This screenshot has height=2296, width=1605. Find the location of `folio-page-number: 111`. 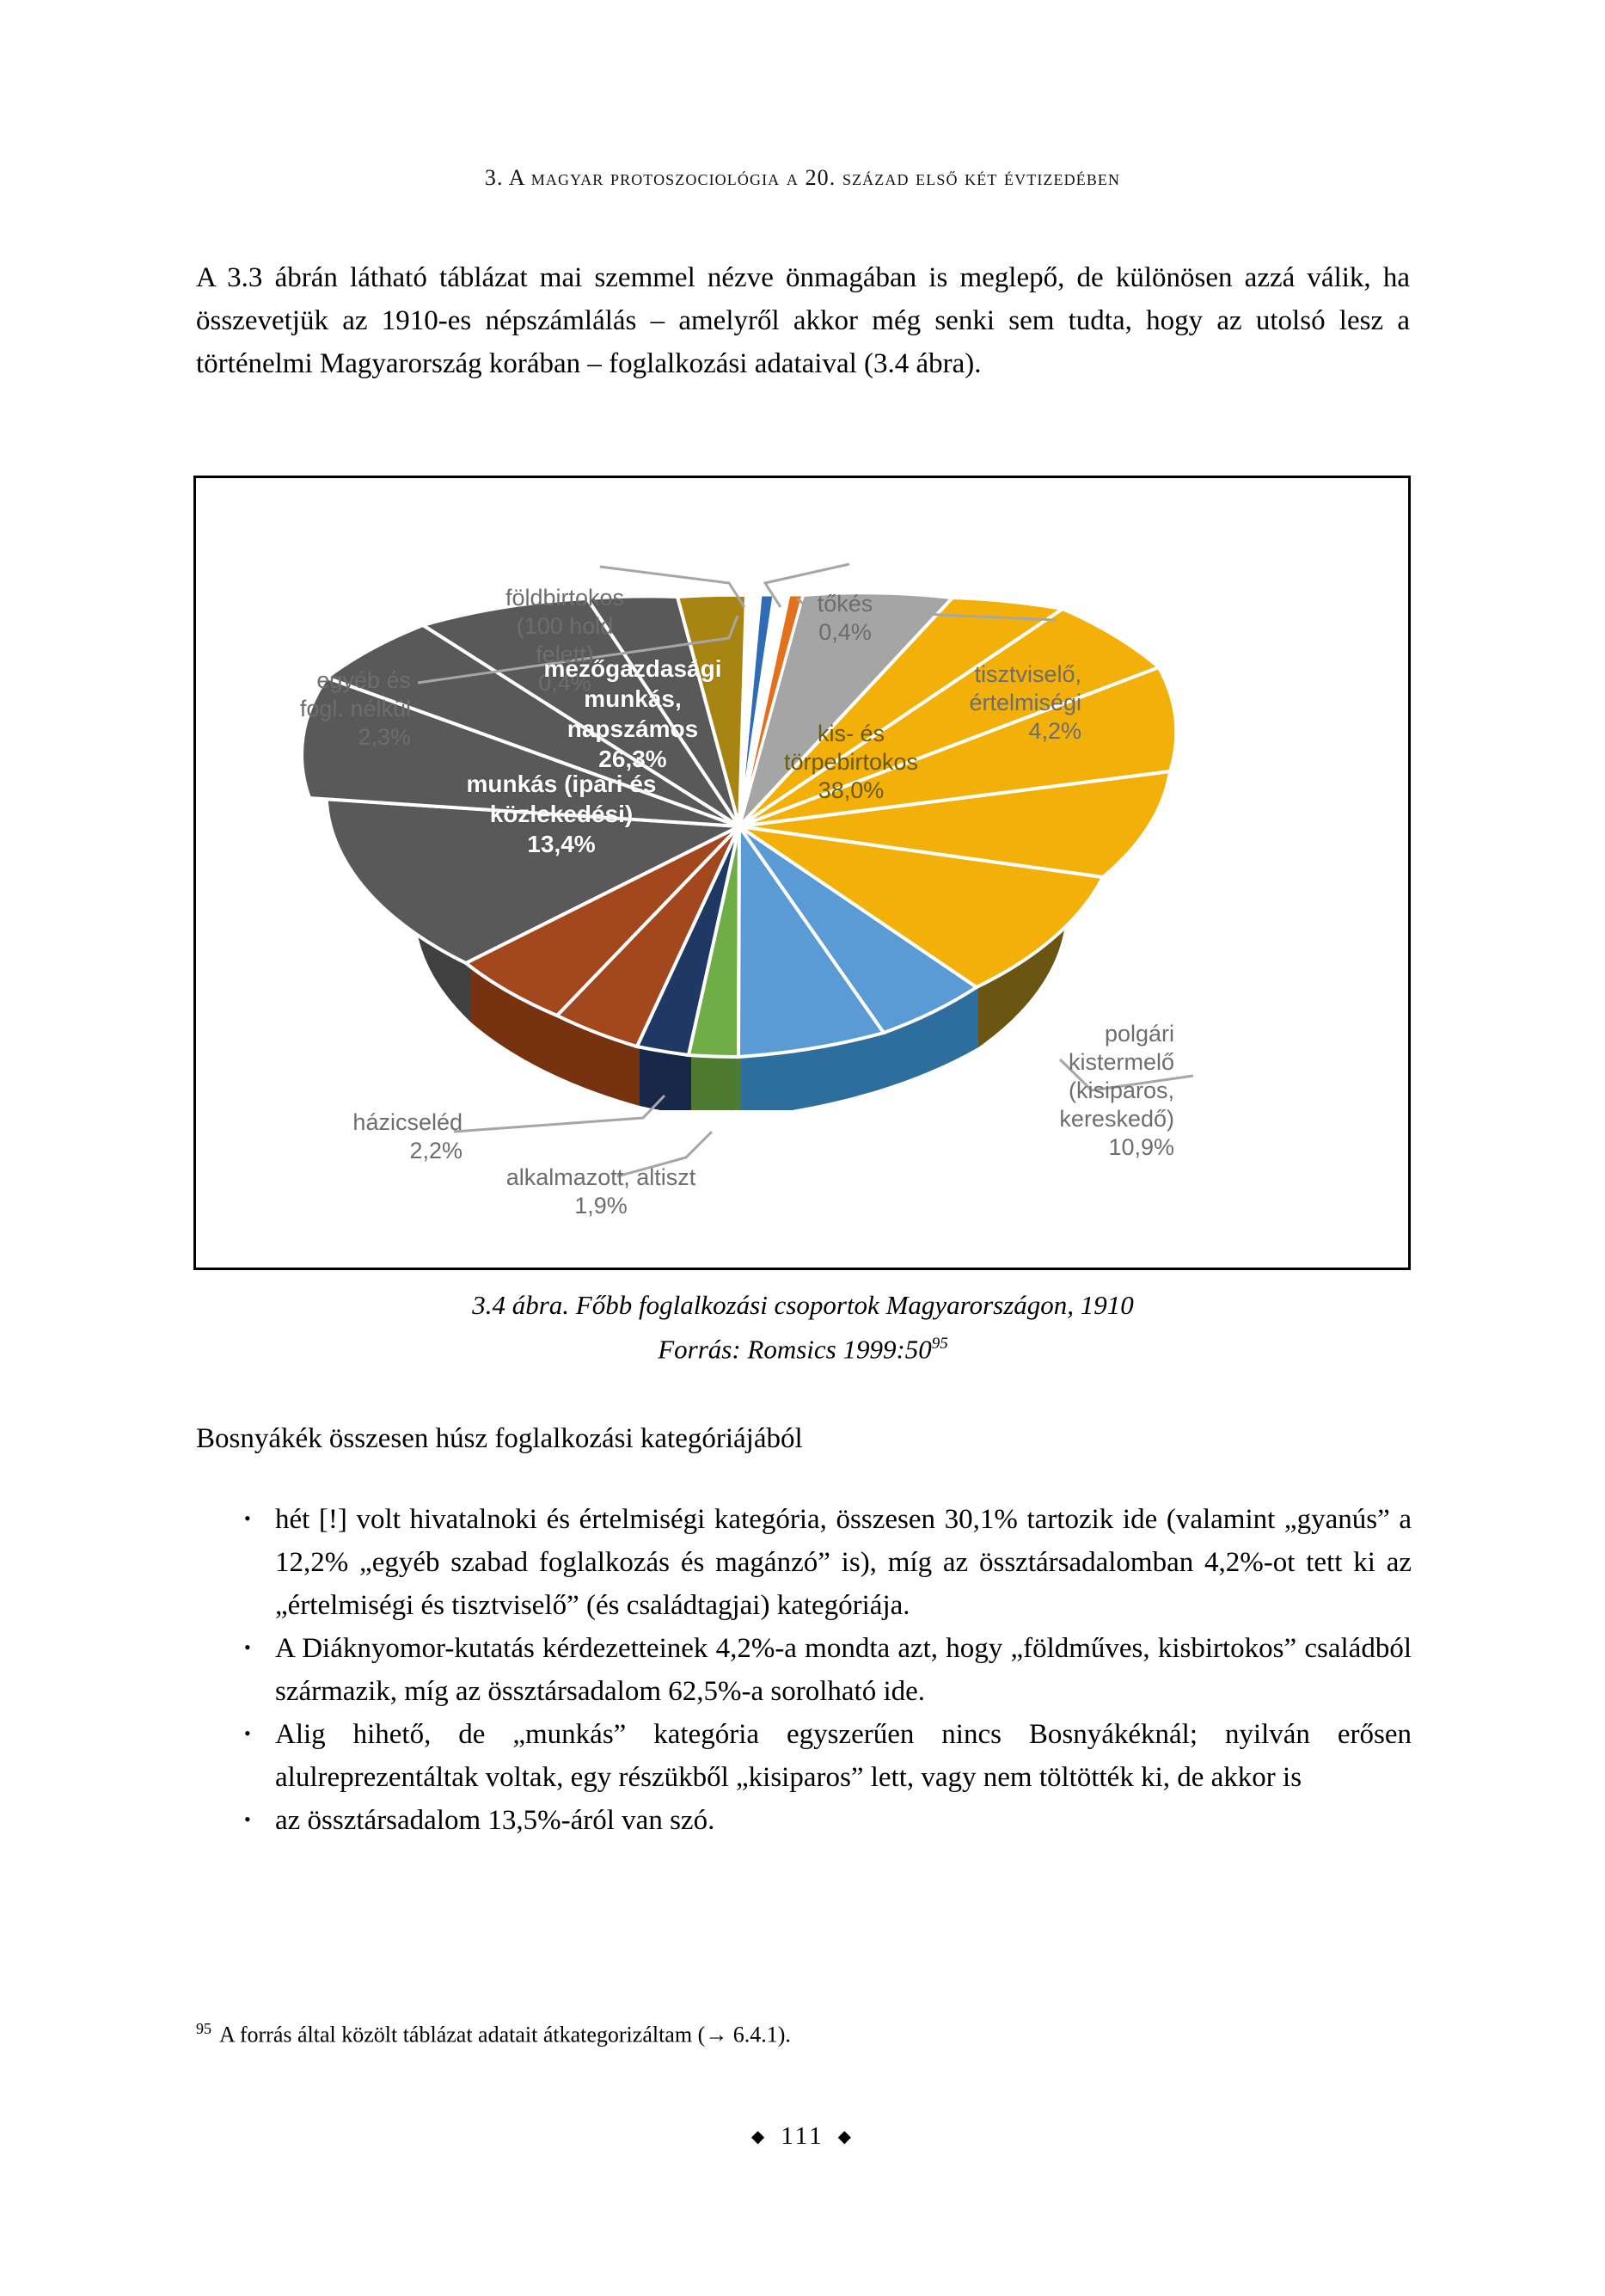

folio-page-number: 111 is located at coordinates (803, 2136).